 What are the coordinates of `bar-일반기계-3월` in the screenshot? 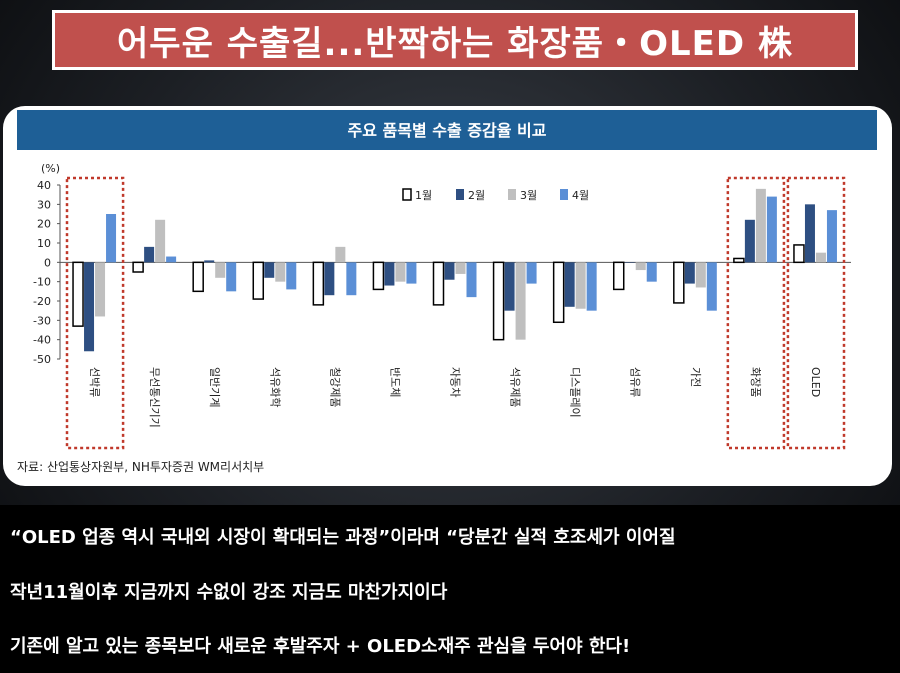 It's located at (220, 270).